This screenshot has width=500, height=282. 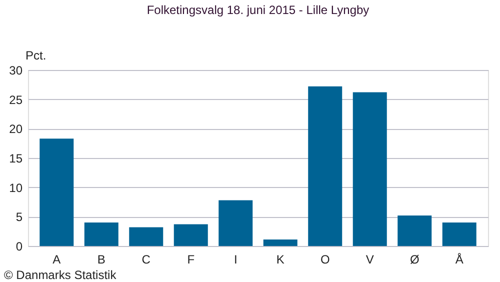 What do you see at coordinates (101, 259) in the screenshot?
I see `x-tick-label: B` at bounding box center [101, 259].